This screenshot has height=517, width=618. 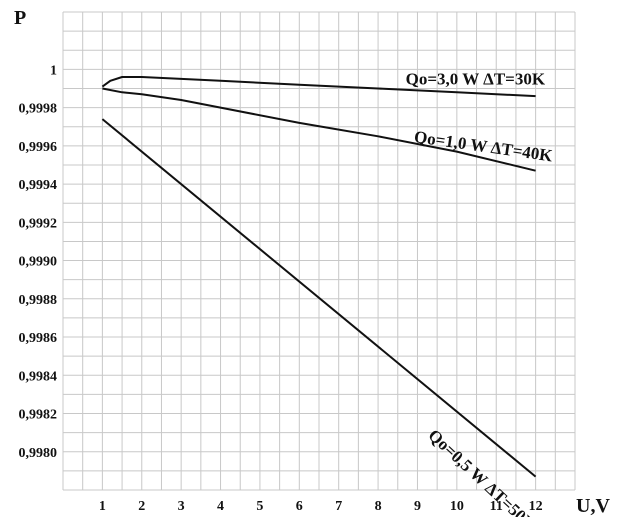 What do you see at coordinates (38, 376) in the screenshot?
I see `y-tick-label: 0,9984` at bounding box center [38, 376].